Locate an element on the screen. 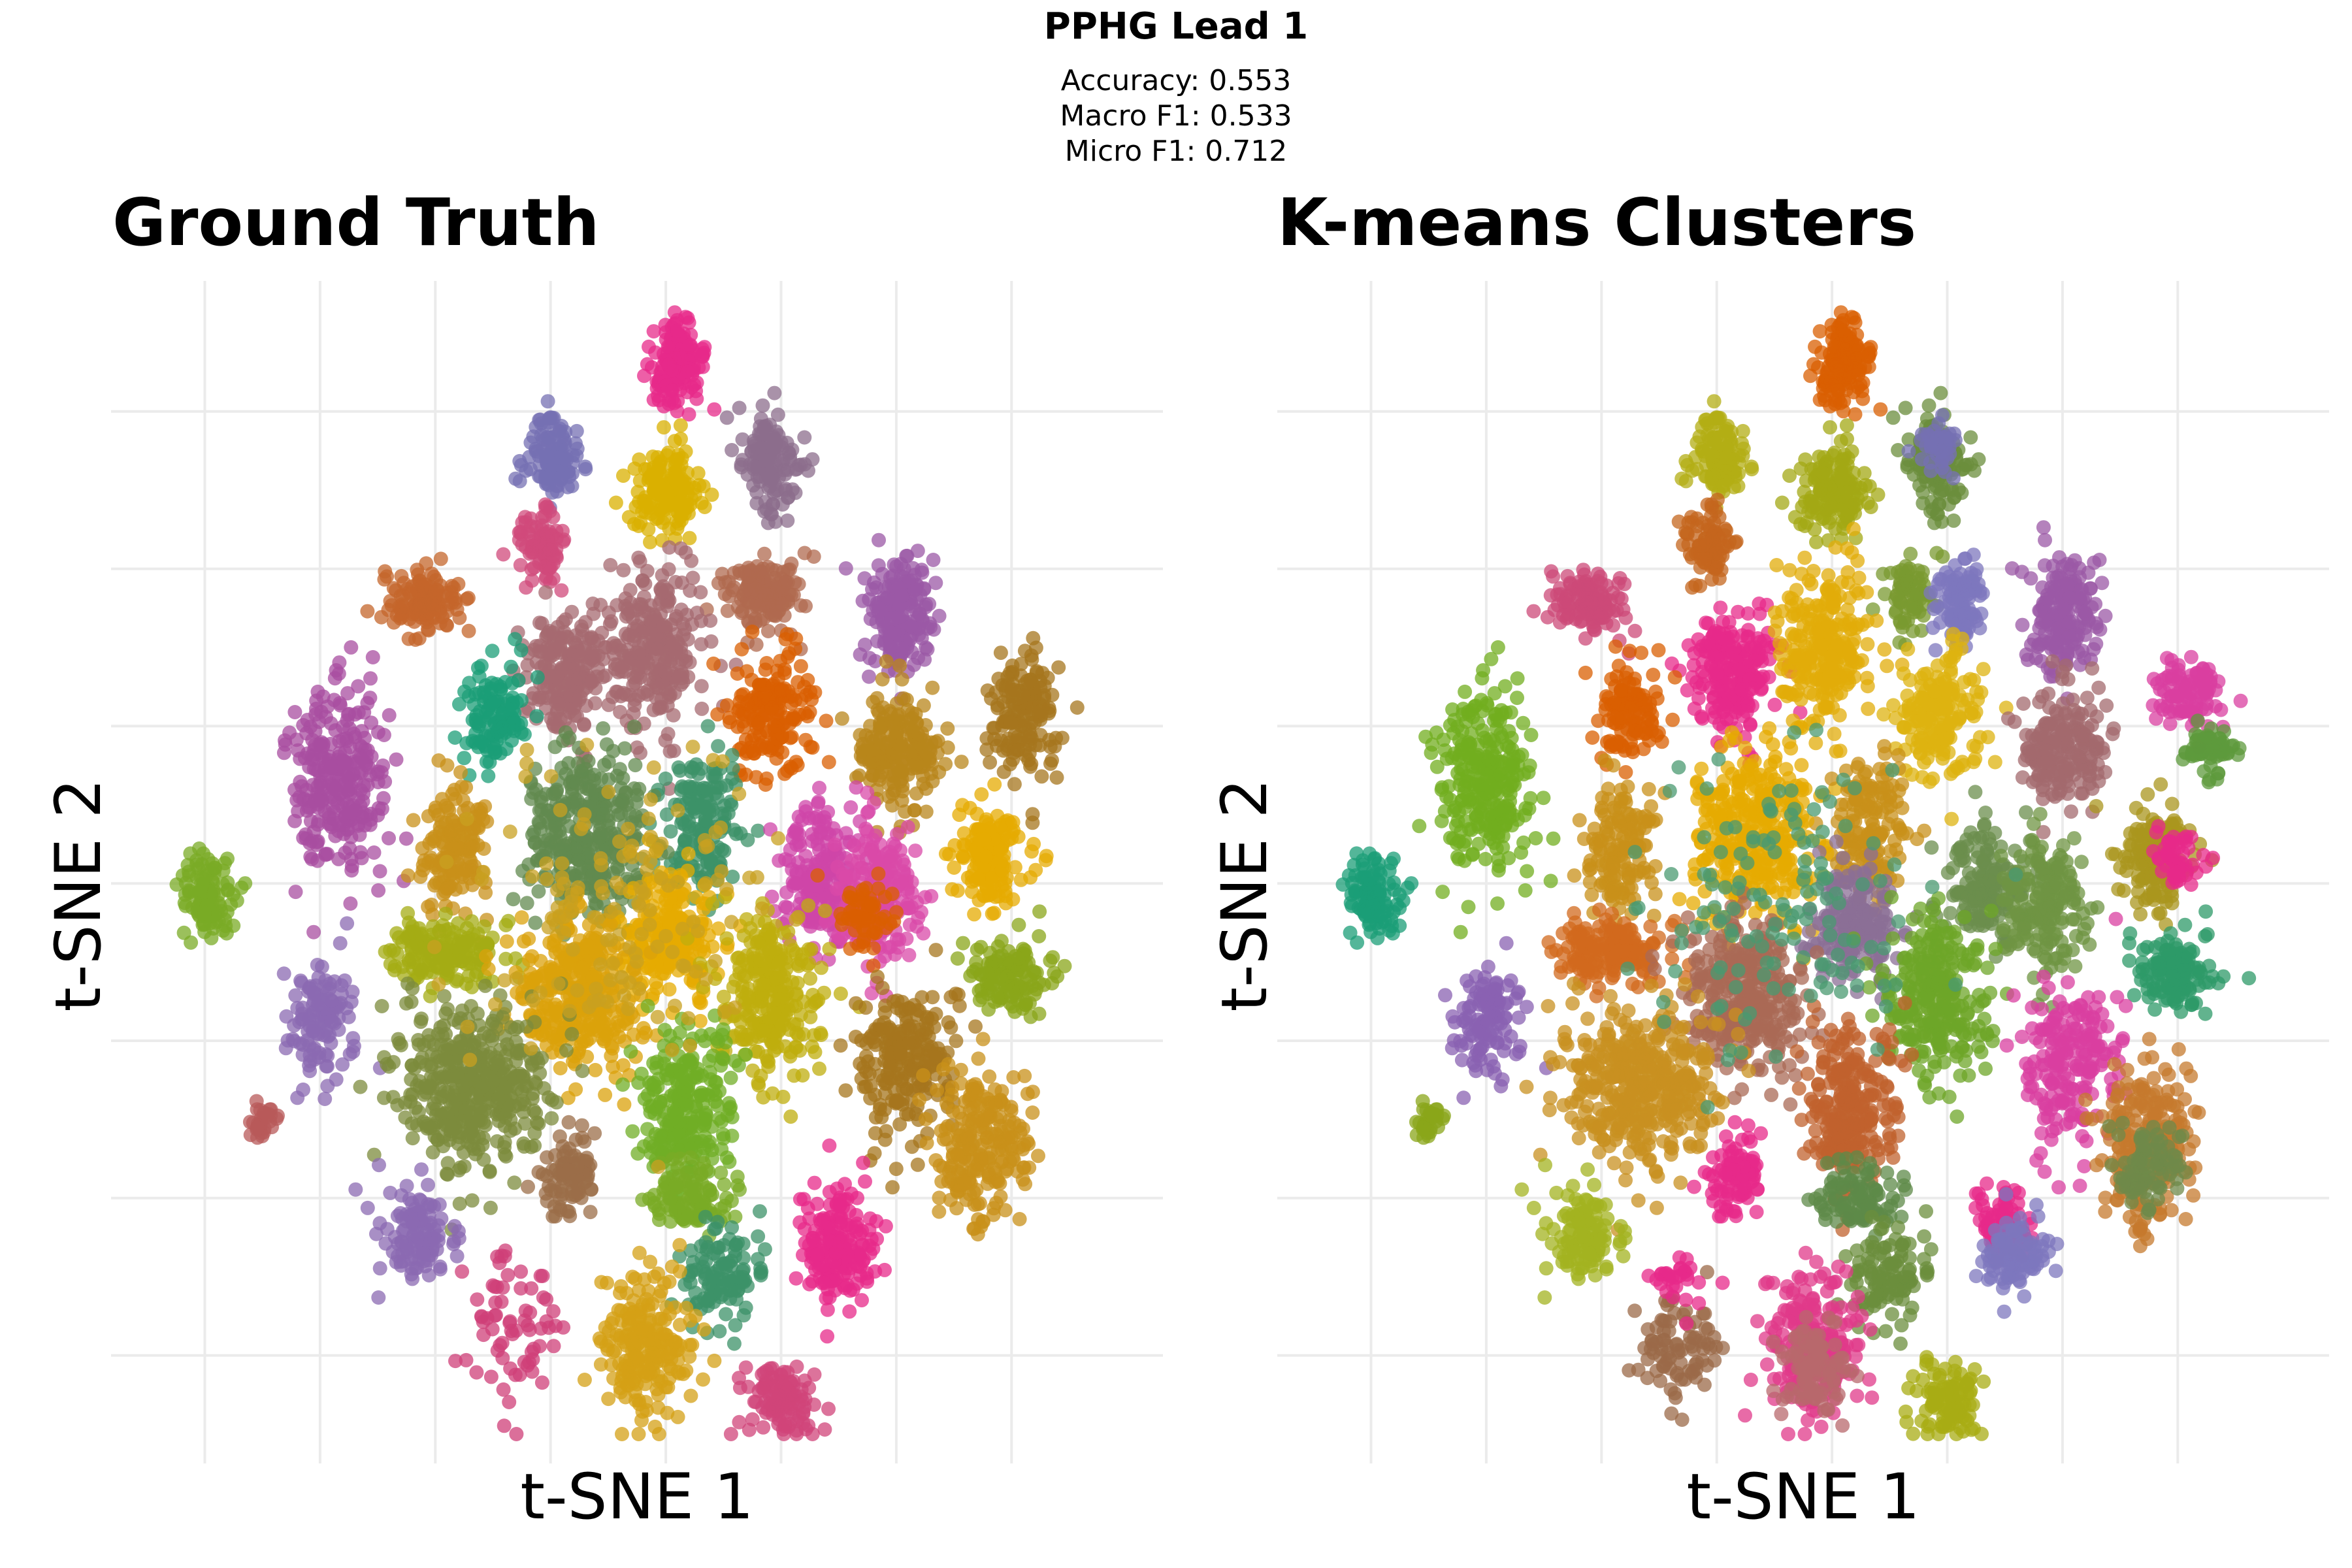 The image size is (2352, 1568). micro-f1-metric: Micro F1: 0.712 is located at coordinates (1176, 151).